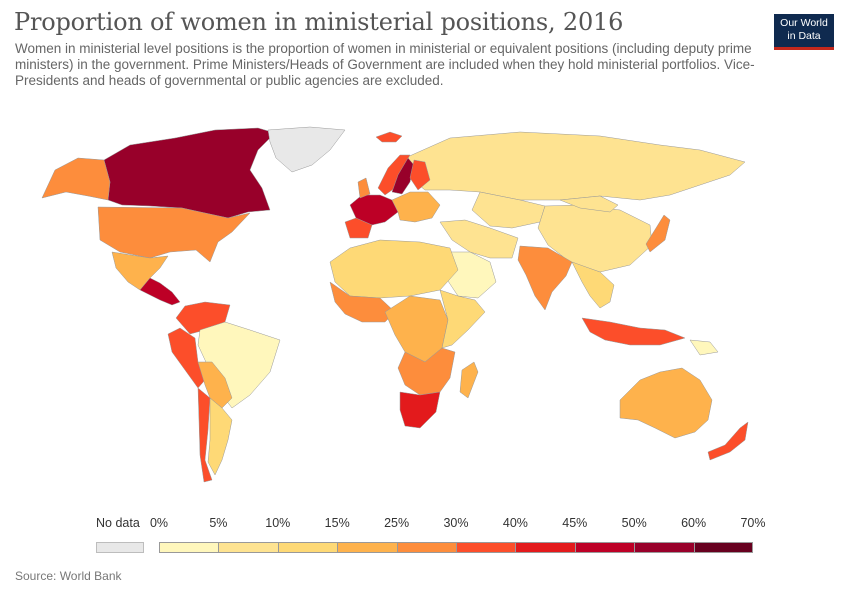  Describe the element at coordinates (306, 149) in the screenshot. I see `region-greenland` at that location.